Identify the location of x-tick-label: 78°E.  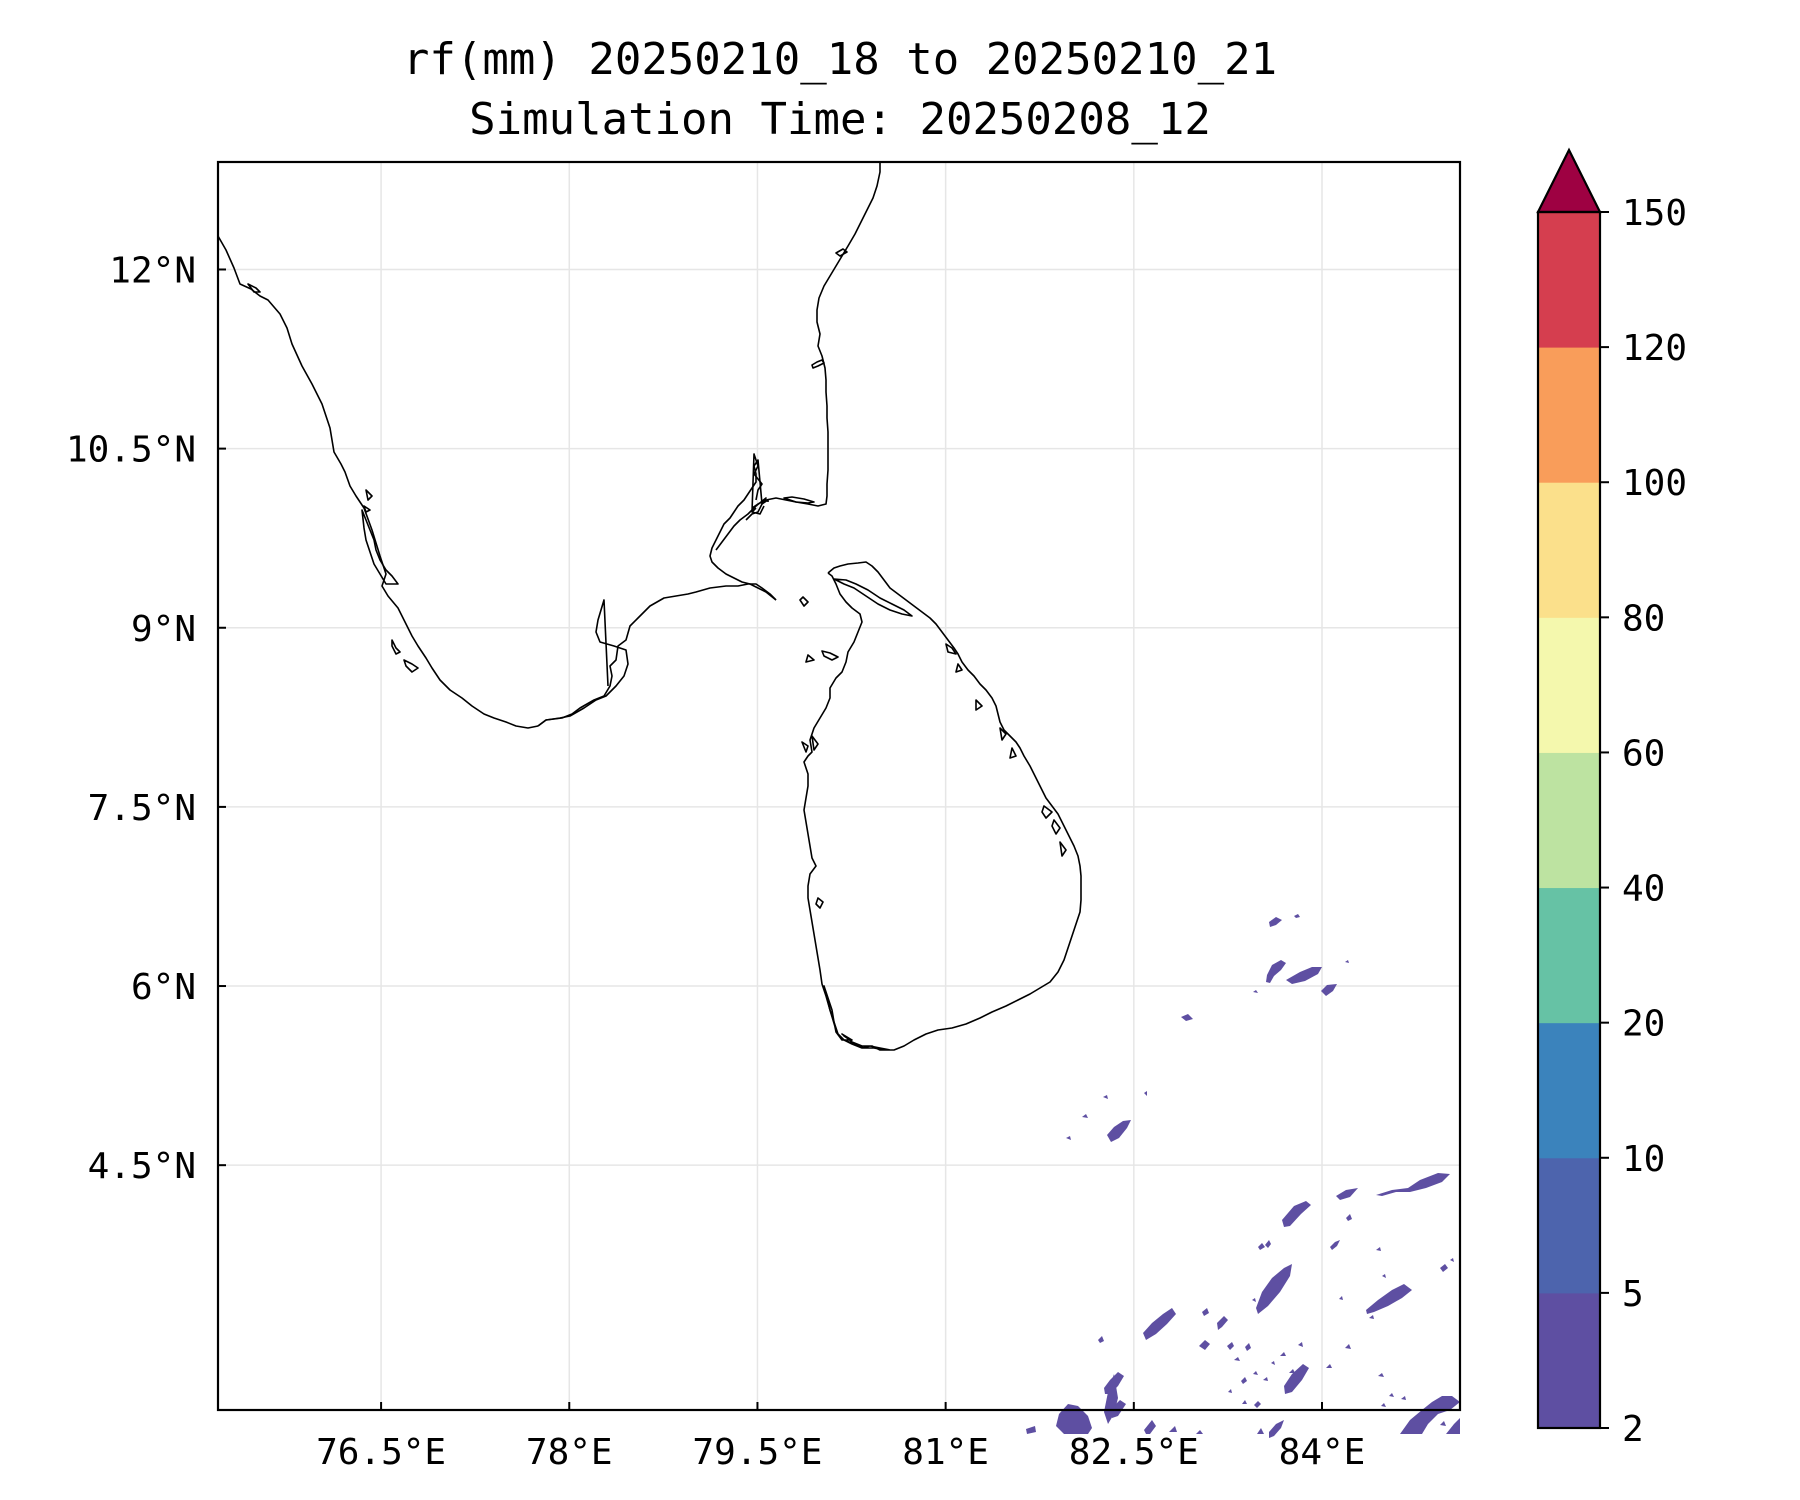
(569, 1452).